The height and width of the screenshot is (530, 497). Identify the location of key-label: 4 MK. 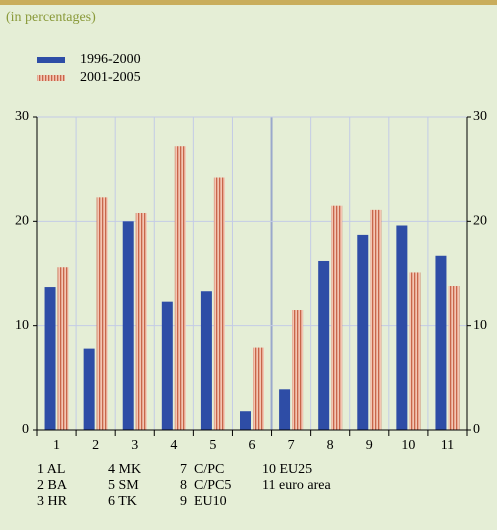
(124, 469).